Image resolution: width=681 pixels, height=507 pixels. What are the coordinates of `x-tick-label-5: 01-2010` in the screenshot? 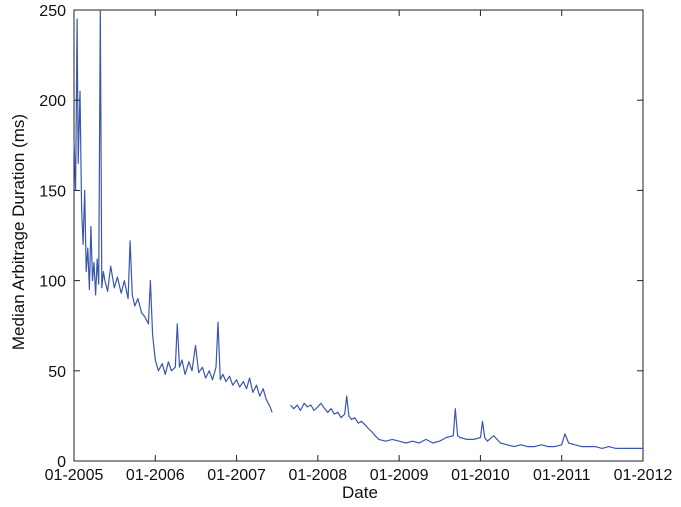 It's located at (480, 475).